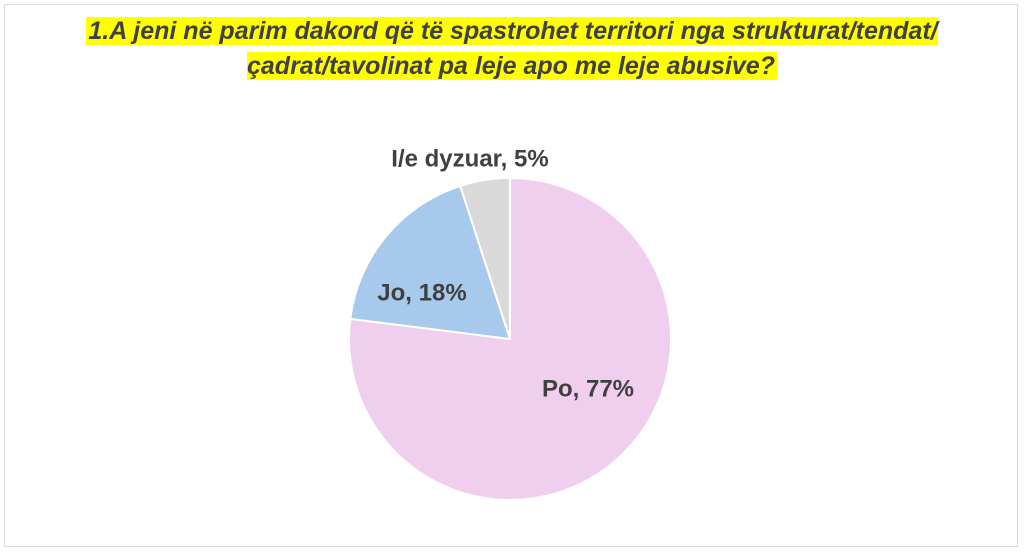 The image size is (1024, 553). I want to click on label-po: Po, 77%, so click(588, 388).